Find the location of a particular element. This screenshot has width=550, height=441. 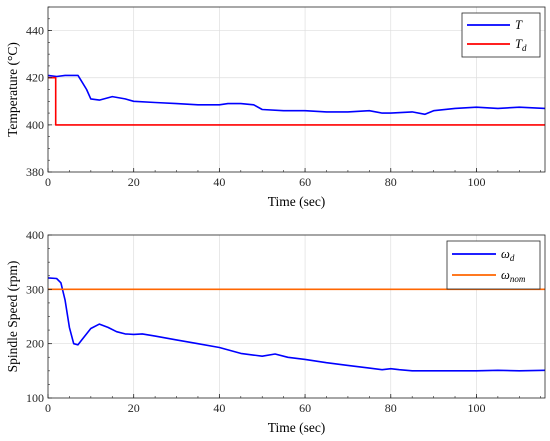

spindle-x-axis-label: Time (sec) is located at coordinates (297, 427).